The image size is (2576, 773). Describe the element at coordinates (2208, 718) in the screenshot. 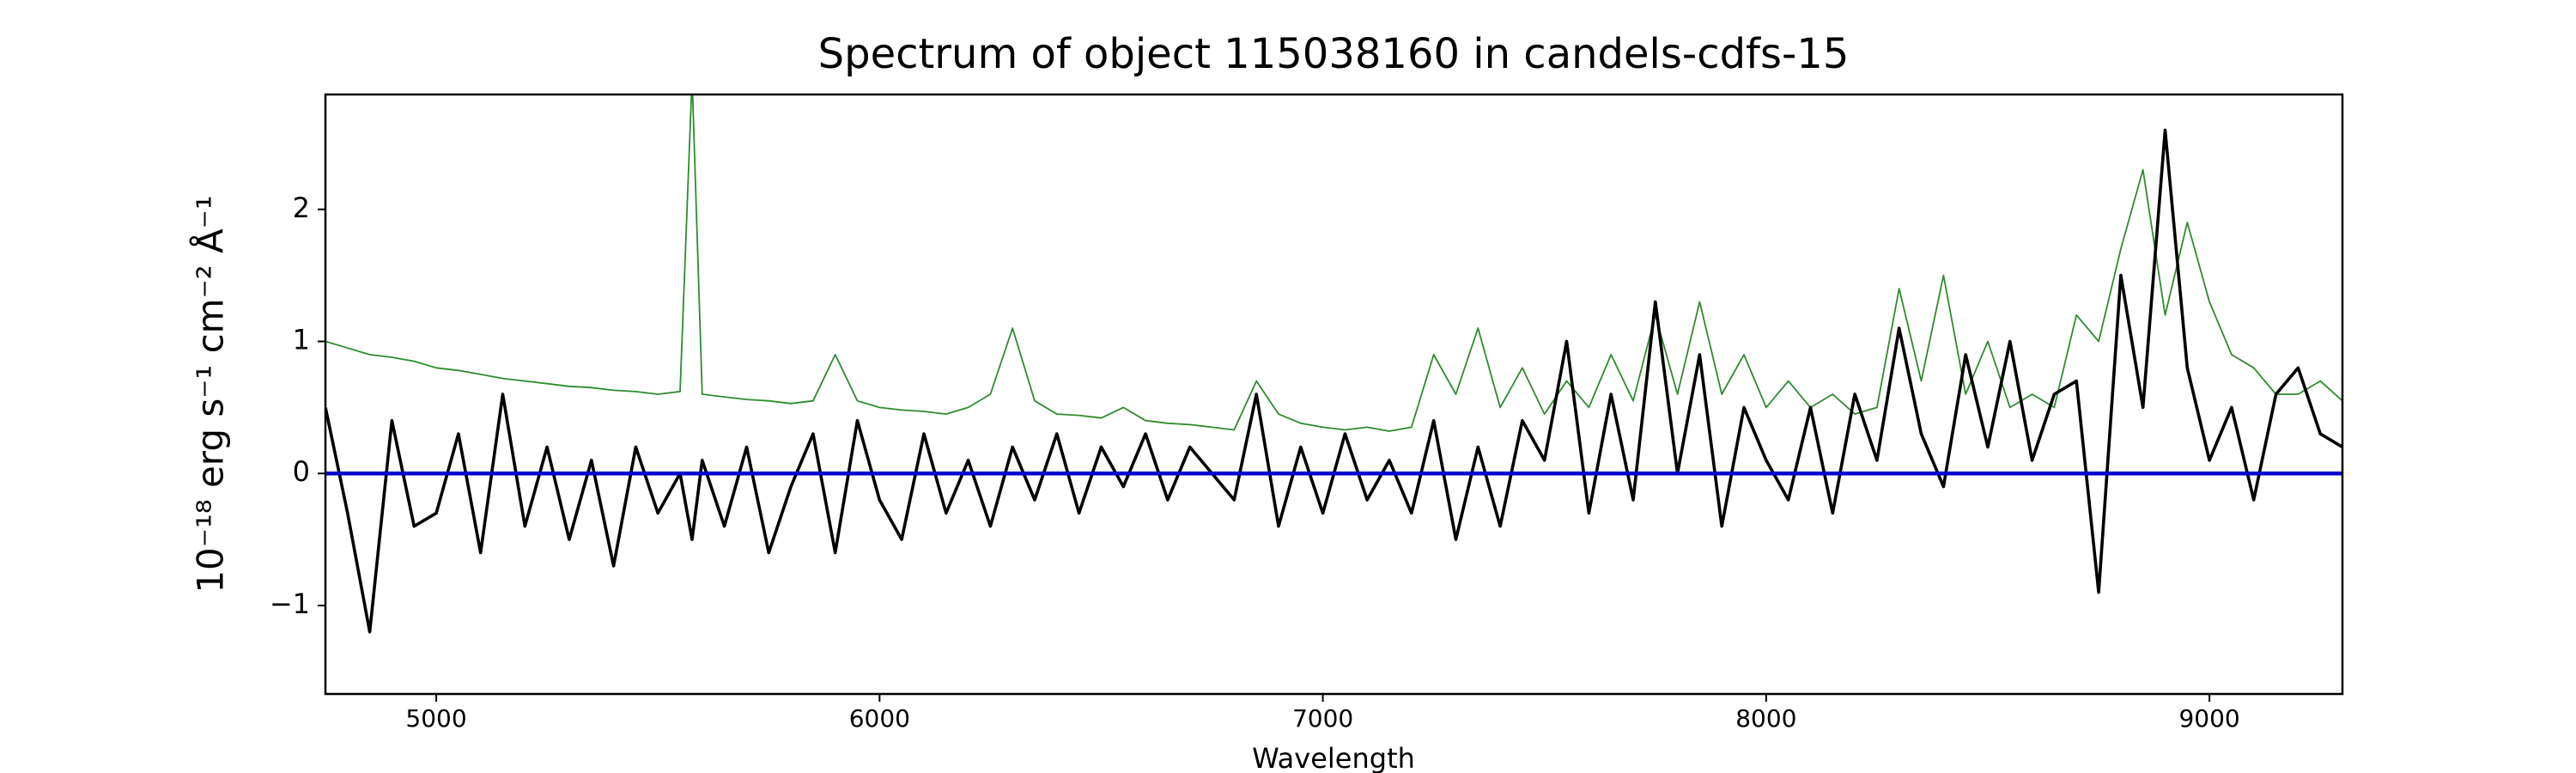

I see `x-tick-label: 9000` at that location.